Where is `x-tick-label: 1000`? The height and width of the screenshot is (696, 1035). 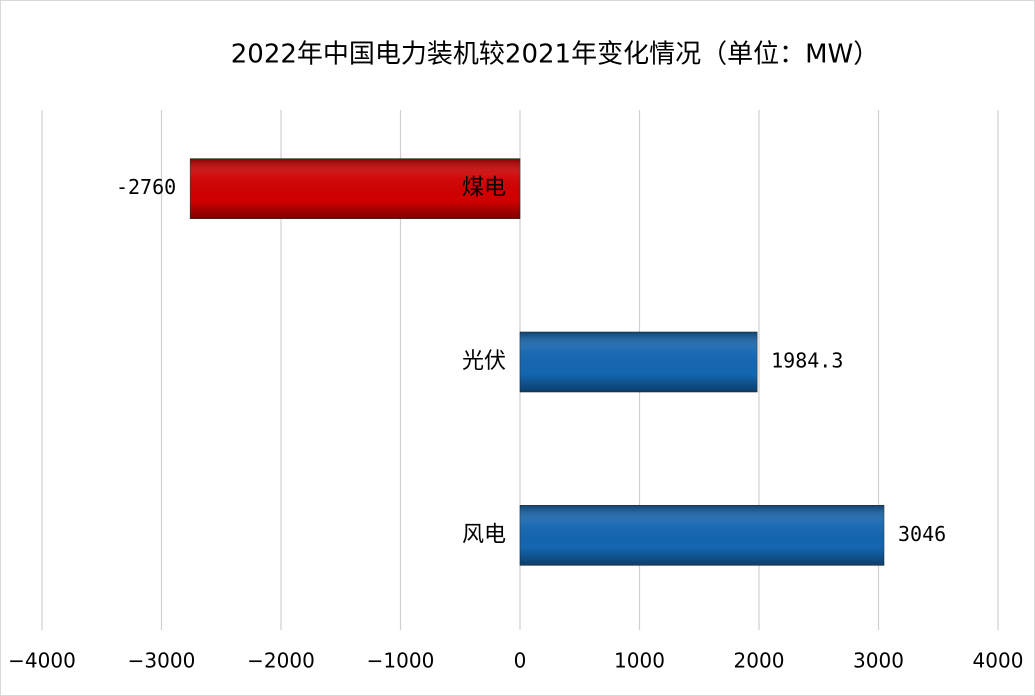
x-tick-label: 1000 is located at coordinates (639, 661).